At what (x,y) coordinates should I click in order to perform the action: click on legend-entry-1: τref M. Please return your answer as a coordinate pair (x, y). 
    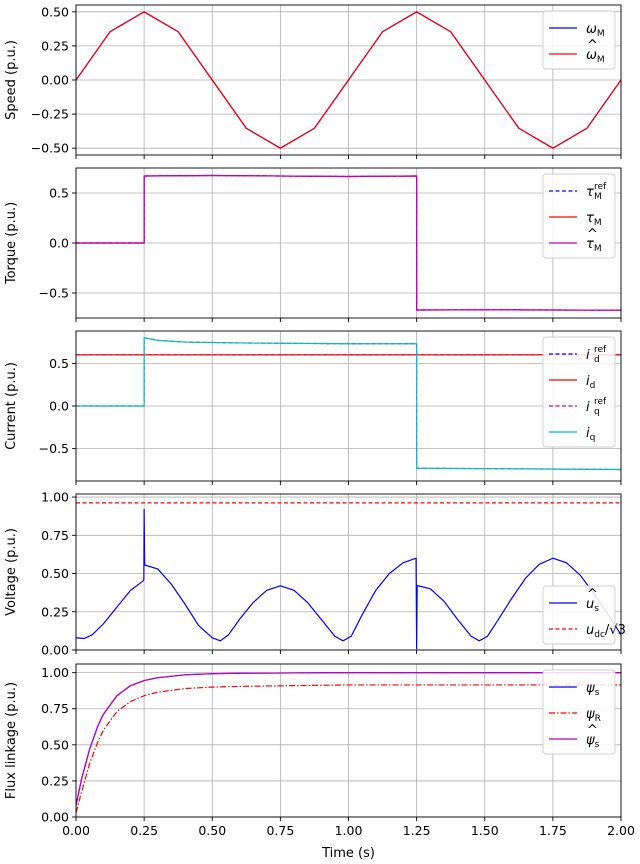
    Looking at the image, I should click on (596, 192).